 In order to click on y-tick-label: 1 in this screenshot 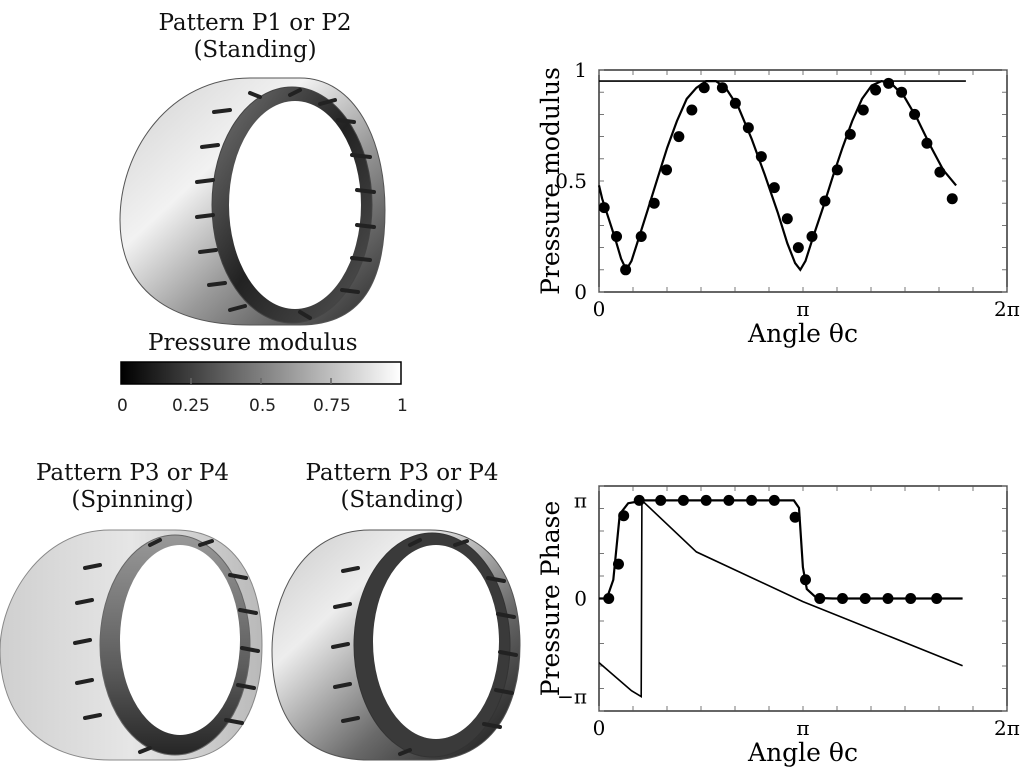, I will do `click(580, 70)`.